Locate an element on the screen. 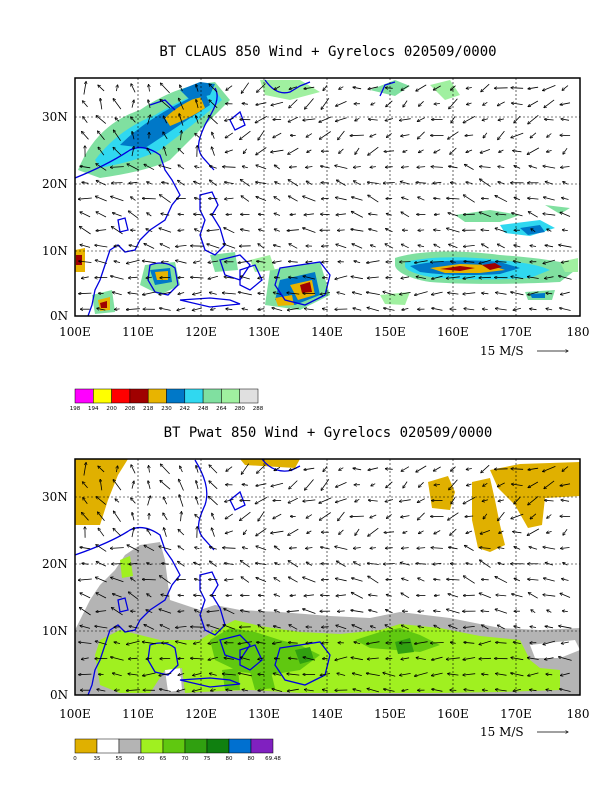 The image size is (612, 792). colorbar-label: 230 is located at coordinates (166, 409).